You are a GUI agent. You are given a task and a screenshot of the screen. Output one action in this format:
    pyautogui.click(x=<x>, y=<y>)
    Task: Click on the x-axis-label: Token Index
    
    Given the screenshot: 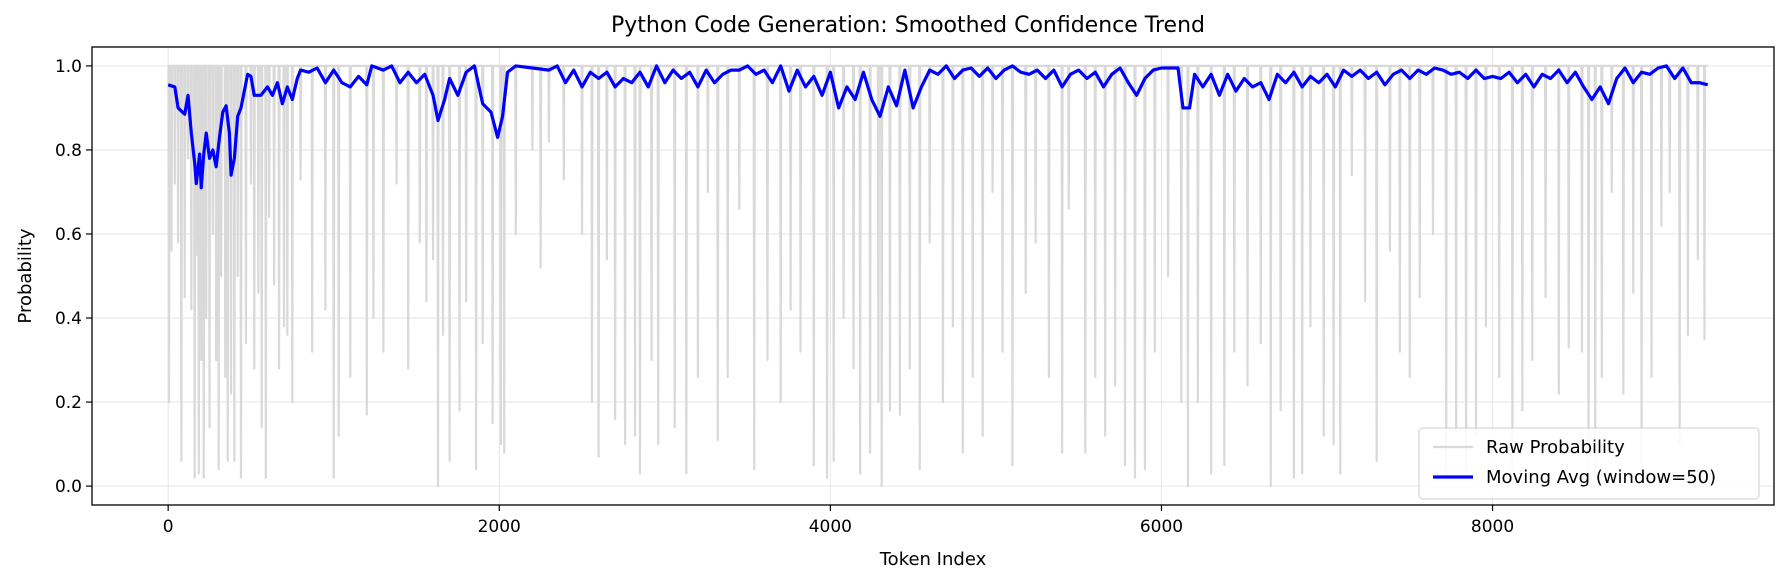 What is the action you would take?
    pyautogui.click(x=933, y=559)
    